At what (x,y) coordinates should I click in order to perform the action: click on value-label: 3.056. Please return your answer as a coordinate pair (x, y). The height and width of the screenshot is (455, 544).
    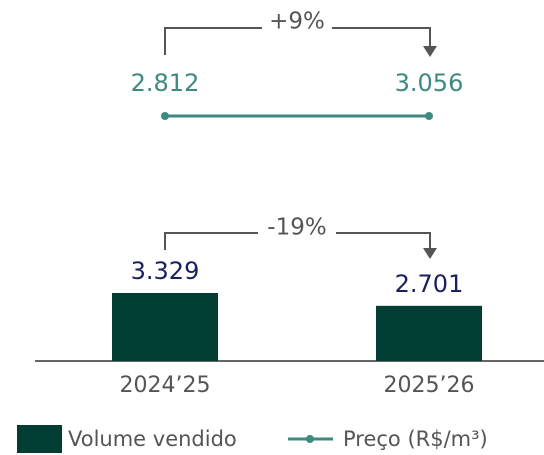
    Looking at the image, I should click on (429, 83).